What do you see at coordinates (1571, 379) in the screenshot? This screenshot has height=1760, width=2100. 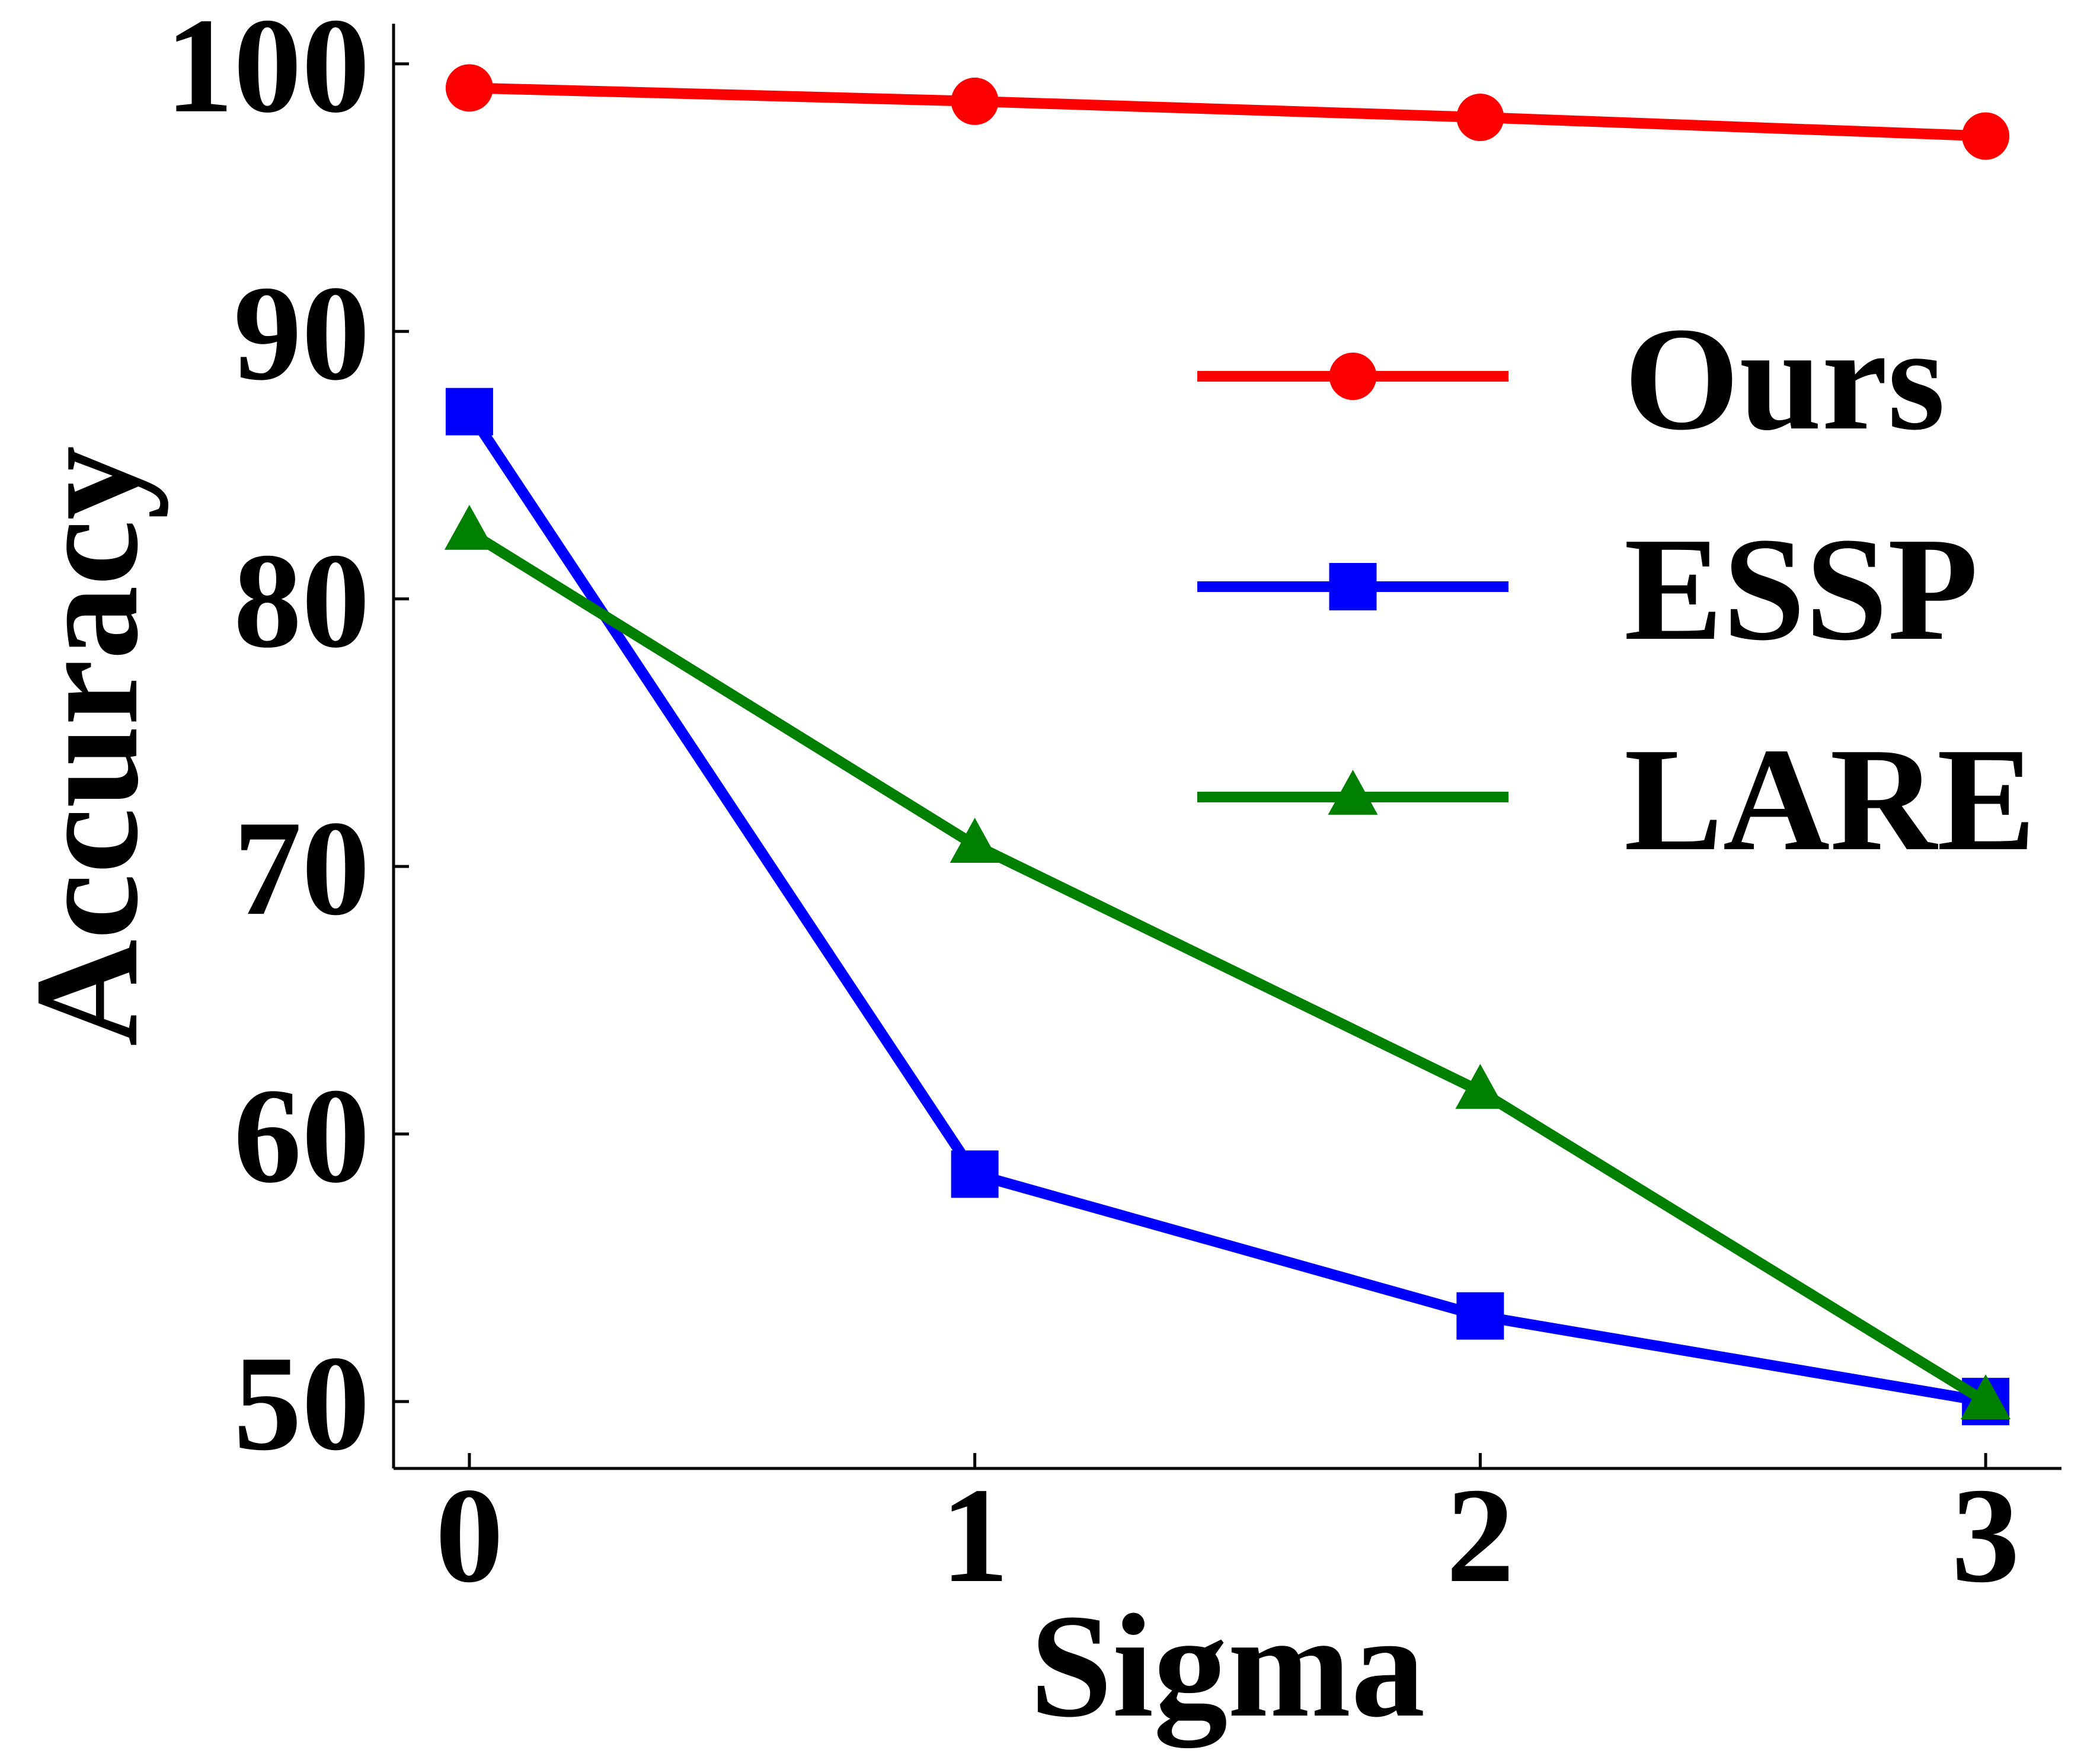 I see `legend-item-ours: Ours` at bounding box center [1571, 379].